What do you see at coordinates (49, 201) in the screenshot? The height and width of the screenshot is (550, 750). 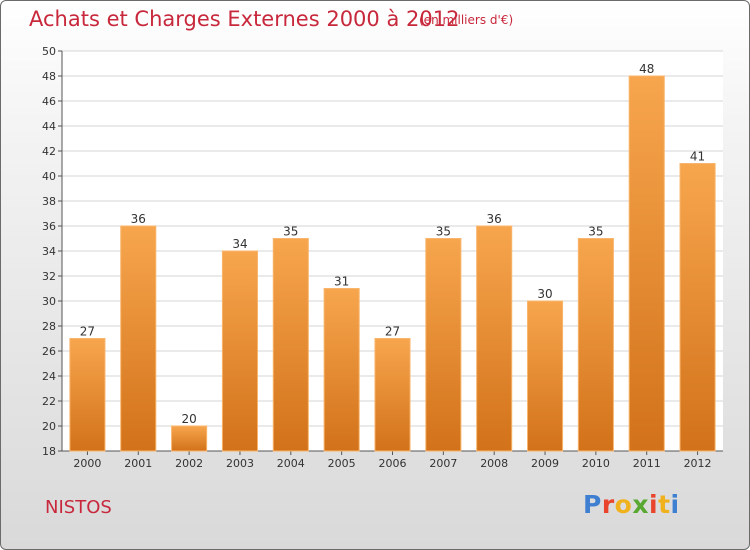 I see `y-tick-label: 38` at bounding box center [49, 201].